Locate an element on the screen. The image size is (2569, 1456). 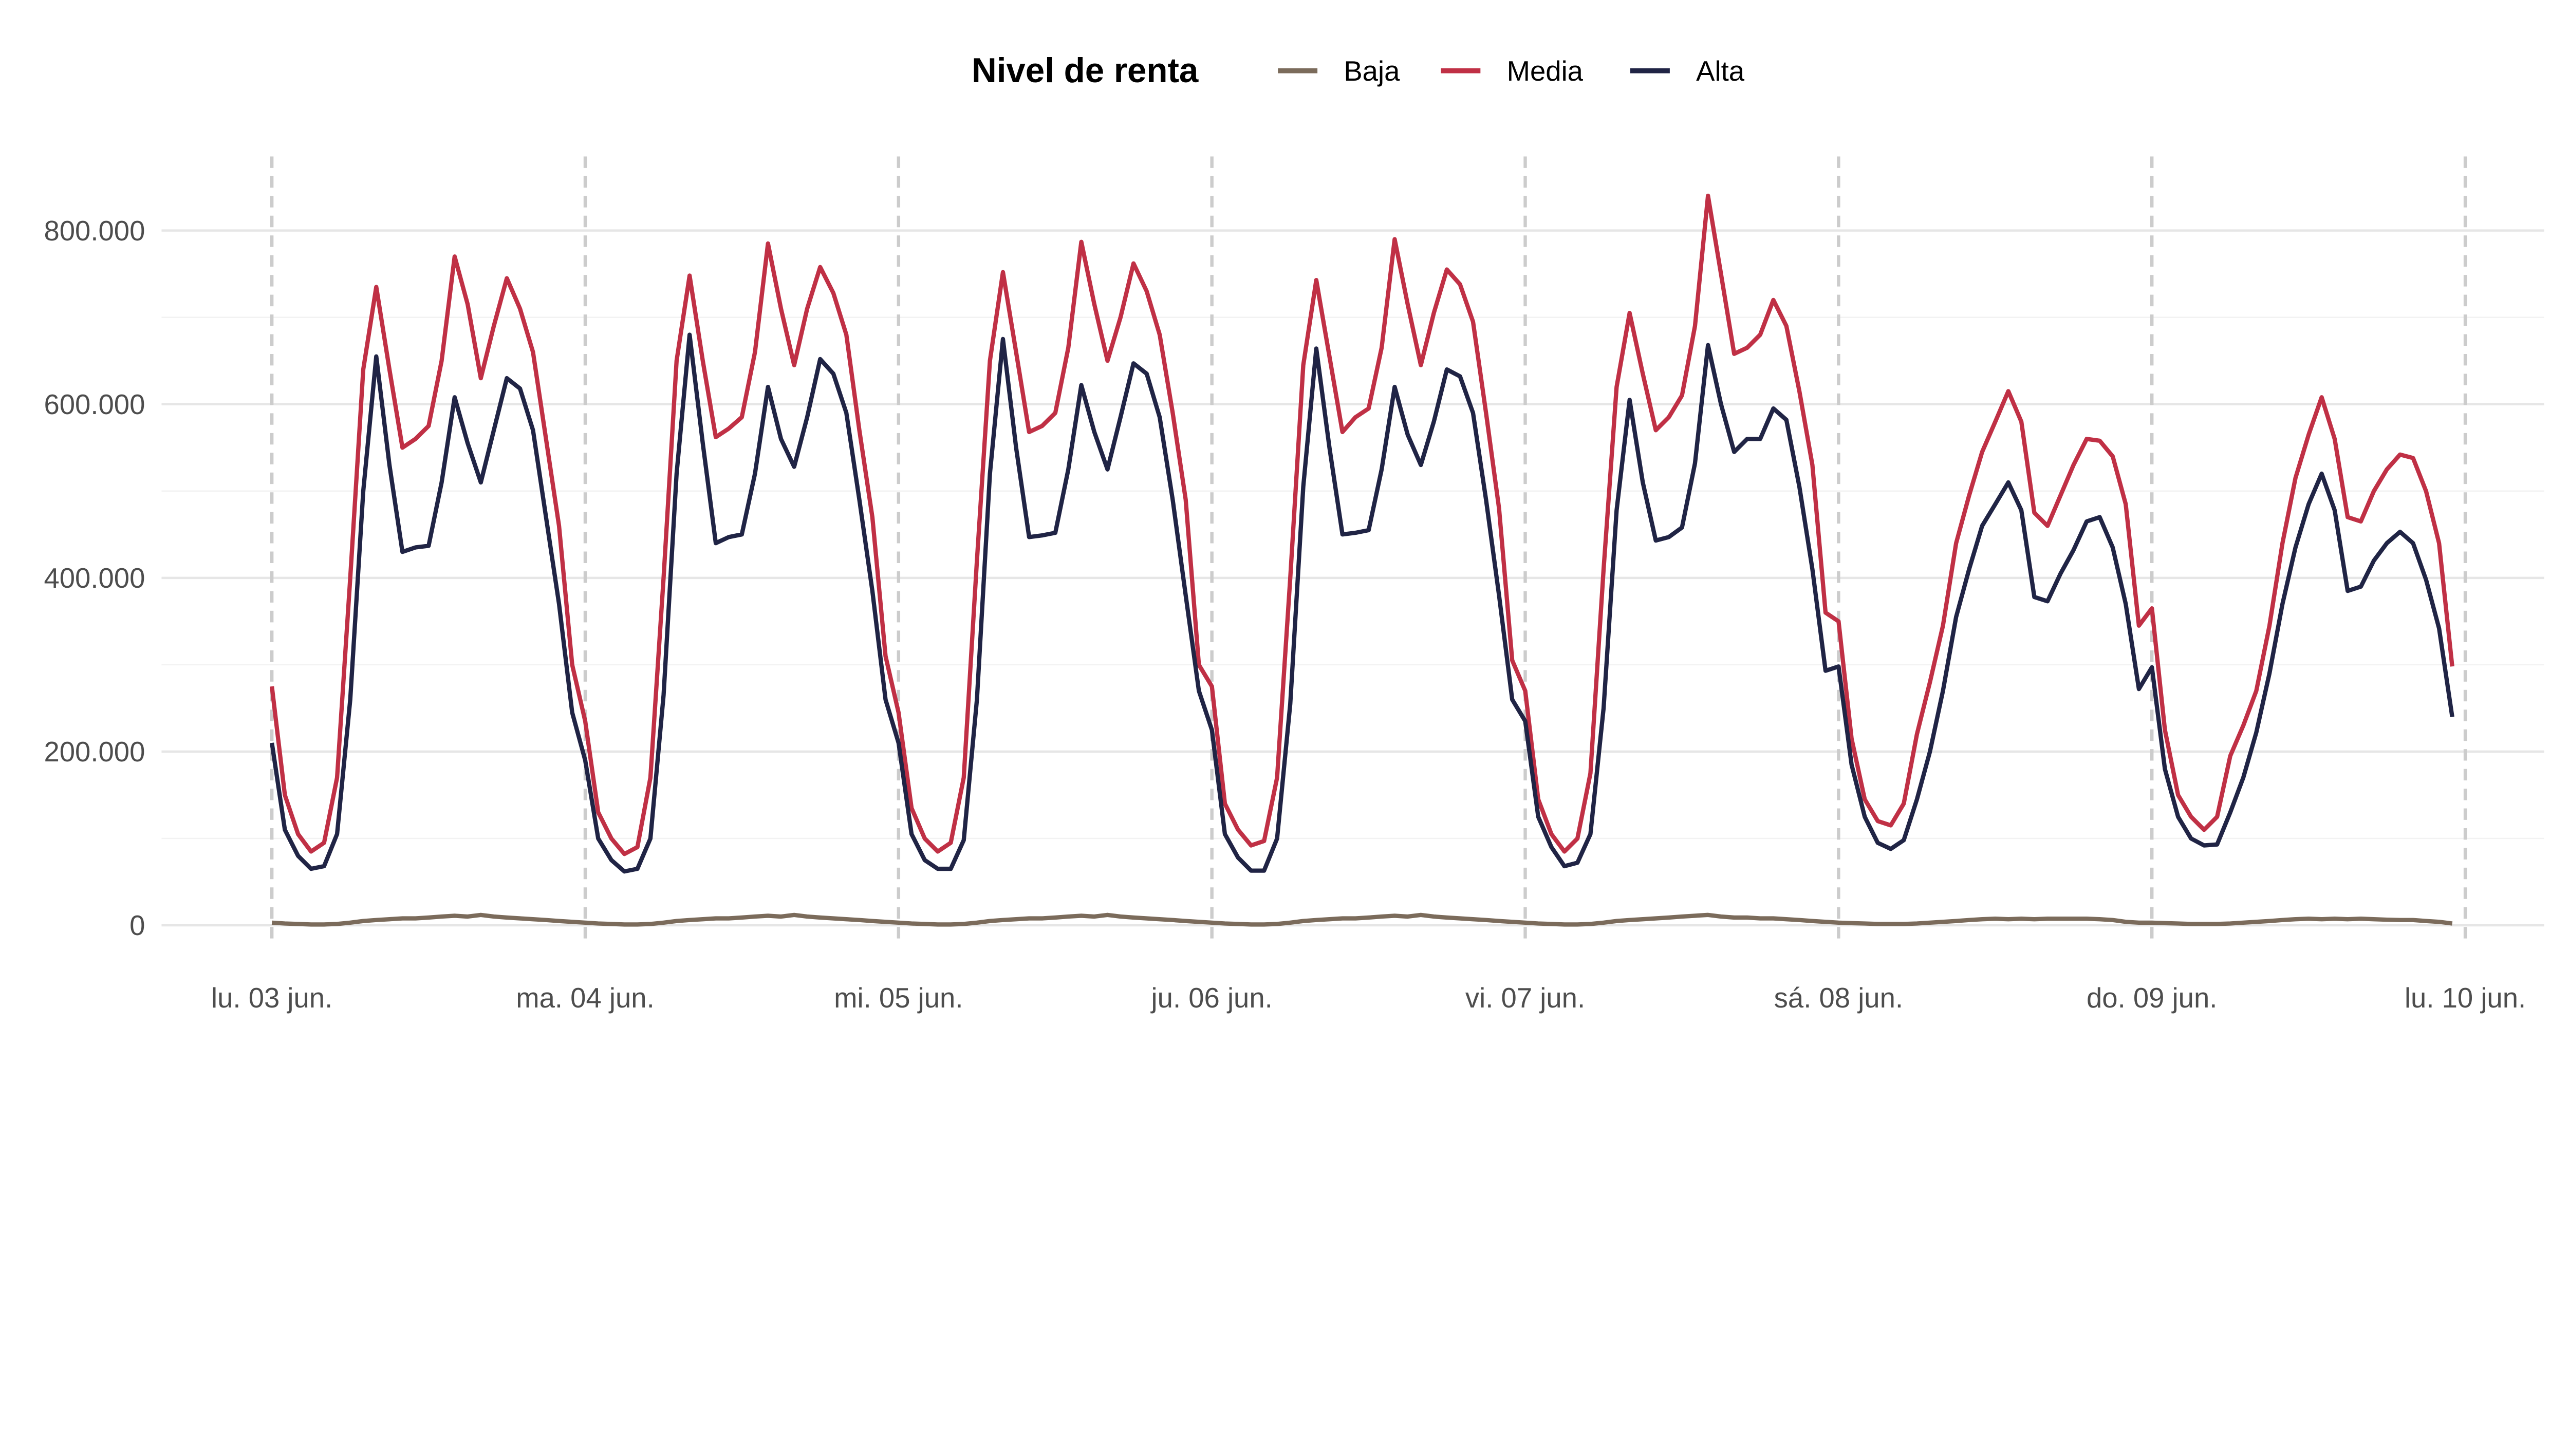
legend-label-alta: Alta is located at coordinates (1720, 71).